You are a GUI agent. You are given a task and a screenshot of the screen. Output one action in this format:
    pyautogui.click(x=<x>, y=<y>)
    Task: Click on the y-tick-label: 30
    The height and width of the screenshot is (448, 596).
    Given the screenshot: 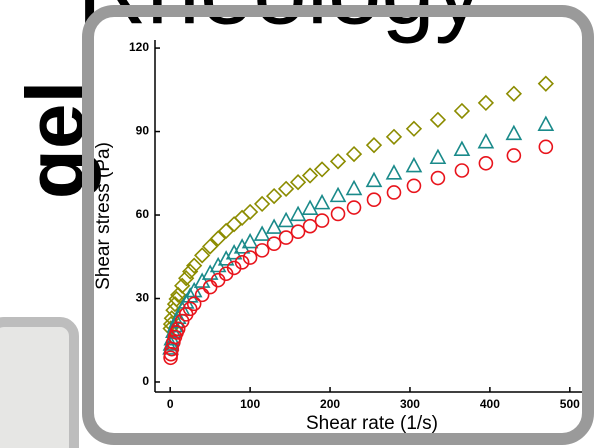 What is the action you would take?
    pyautogui.click(x=143, y=298)
    